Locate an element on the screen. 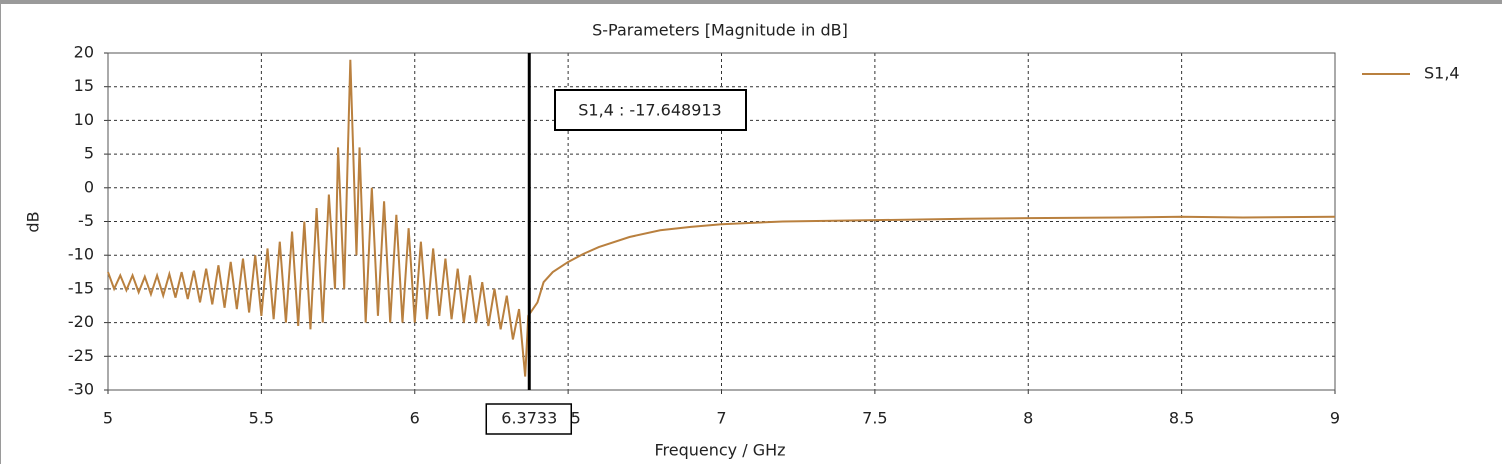  x-tick-label: 8.5 is located at coordinates (1181, 418).